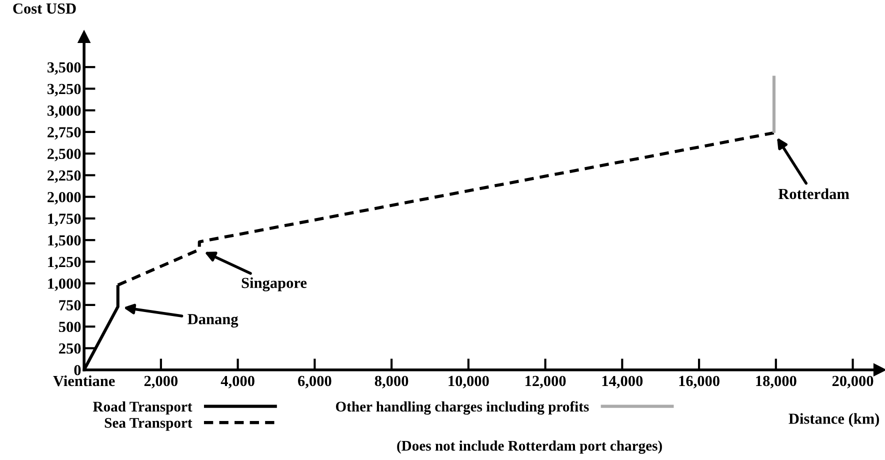 This screenshot has height=460, width=885. I want to click on legend-label: Other handling charges including profits, so click(462, 408).